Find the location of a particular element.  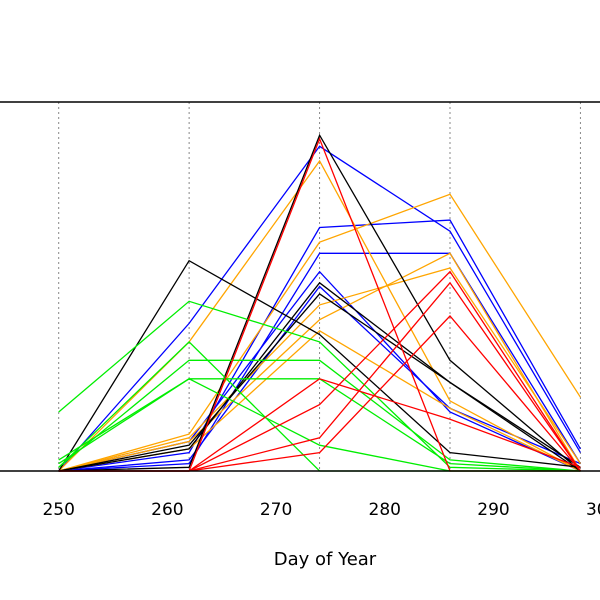

x-tick-label: 250 is located at coordinates (58, 510).